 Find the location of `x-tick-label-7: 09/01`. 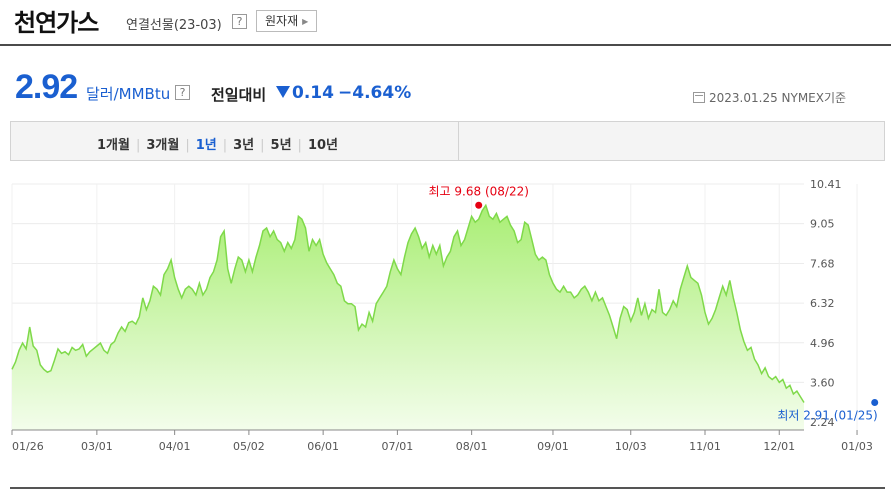

x-tick-label-7: 09/01 is located at coordinates (553, 446).